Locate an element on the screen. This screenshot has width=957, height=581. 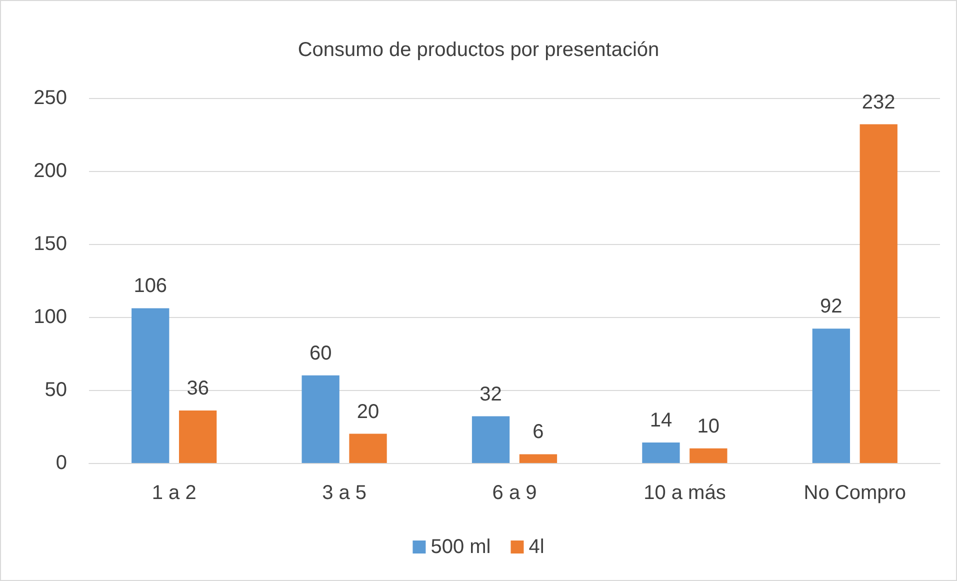
data-label: 60 is located at coordinates (320, 353).